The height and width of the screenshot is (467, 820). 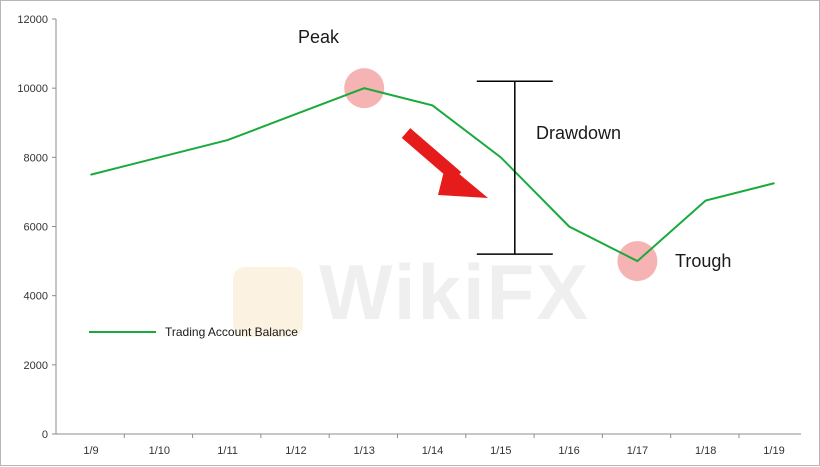 What do you see at coordinates (227, 451) in the screenshot?
I see `x-tick-label: 1/11` at bounding box center [227, 451].